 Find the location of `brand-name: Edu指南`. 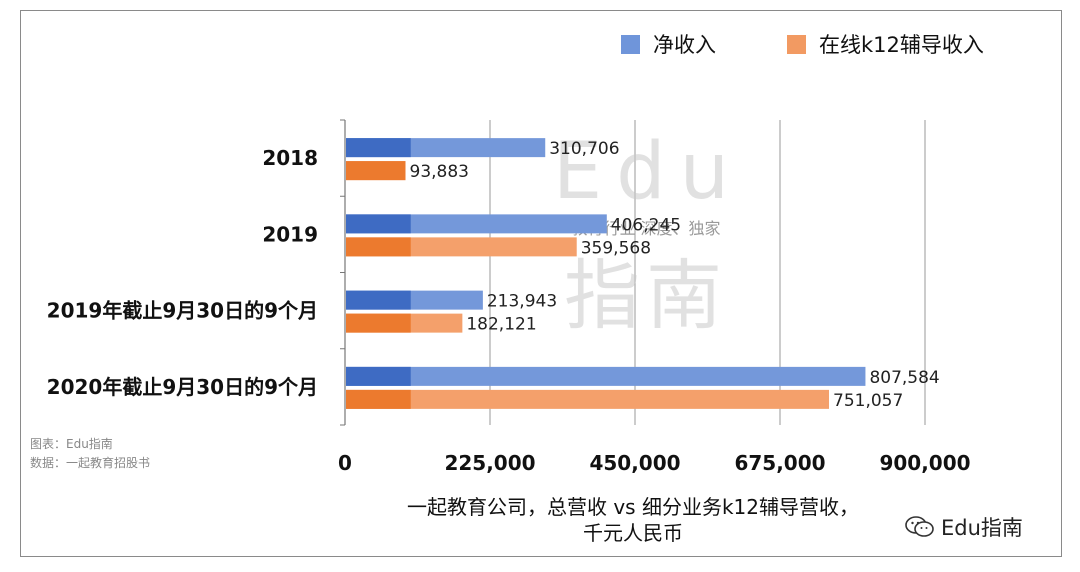

brand-name: Edu指南 is located at coordinates (982, 528).